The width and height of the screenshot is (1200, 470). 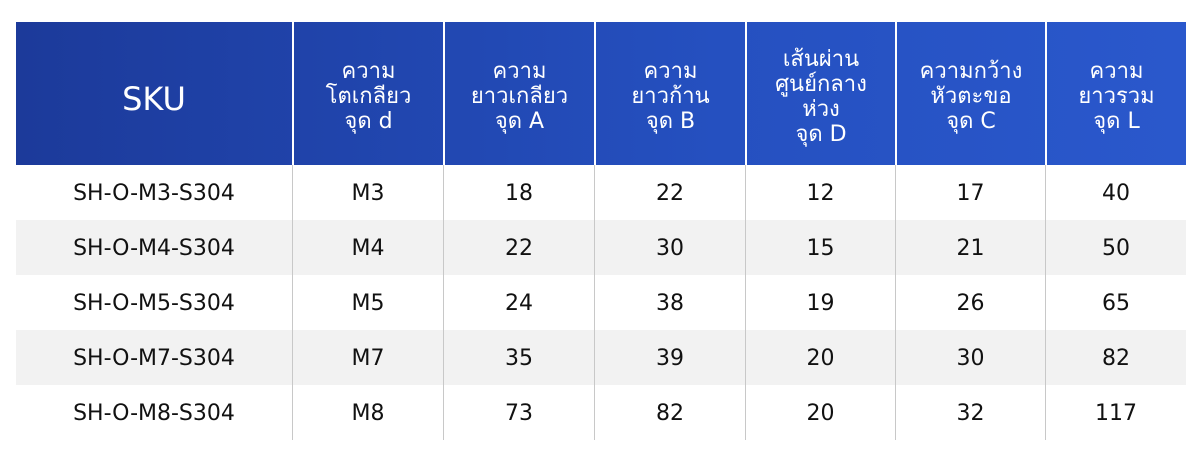 I want to click on table-cell: 24, so click(x=518, y=302).